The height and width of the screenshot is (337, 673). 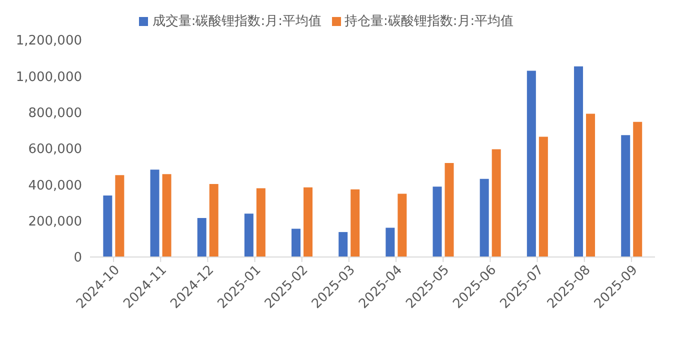 I want to click on legend-label: 成交量:碳酸锂指数:月:平均值, so click(x=237, y=21).